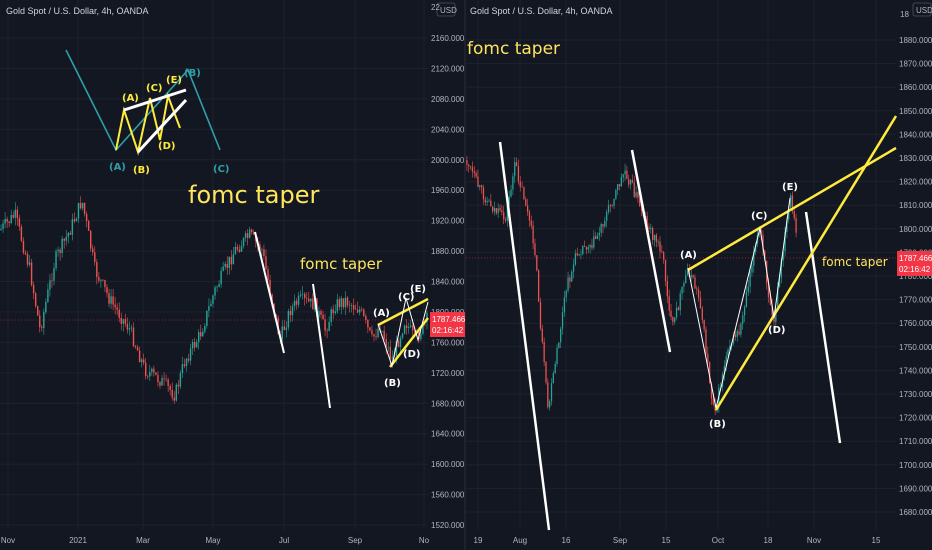 This screenshot has height=550, width=932. Describe the element at coordinates (212, 540) in the screenshot. I see `x-tick-label: May` at that location.